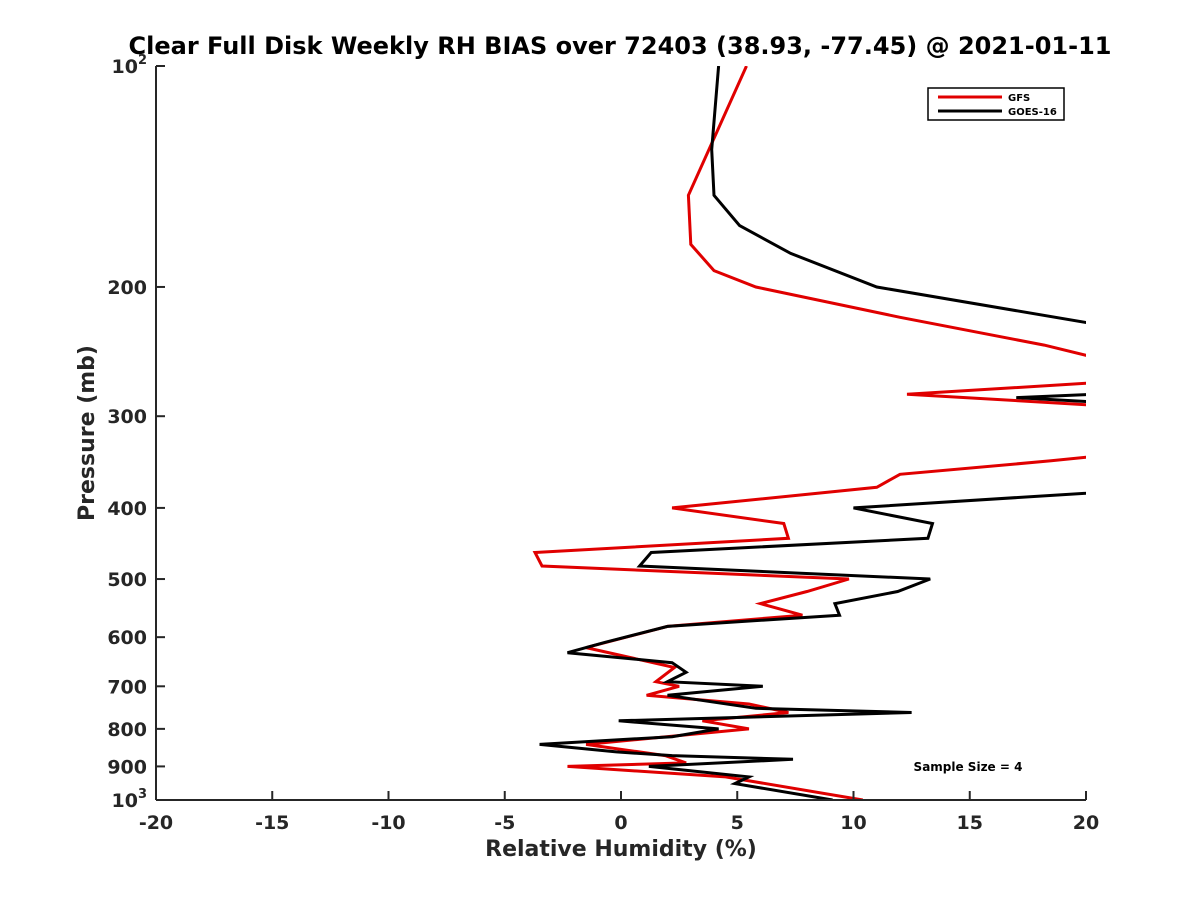 The image size is (1200, 900). Describe the element at coordinates (130, 65) in the screenshot. I see `y-tick-label: 10²` at that location.